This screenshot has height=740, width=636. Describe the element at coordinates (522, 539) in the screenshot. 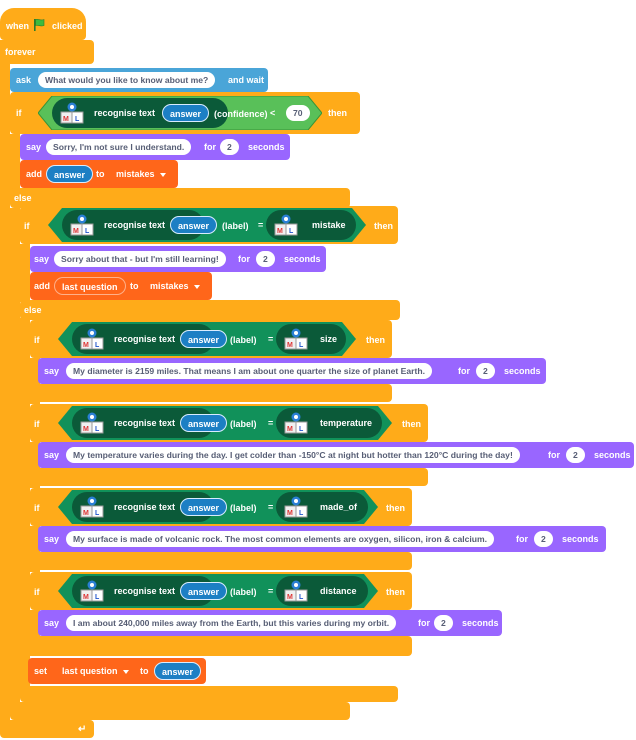

I see `for-label: for` at that location.